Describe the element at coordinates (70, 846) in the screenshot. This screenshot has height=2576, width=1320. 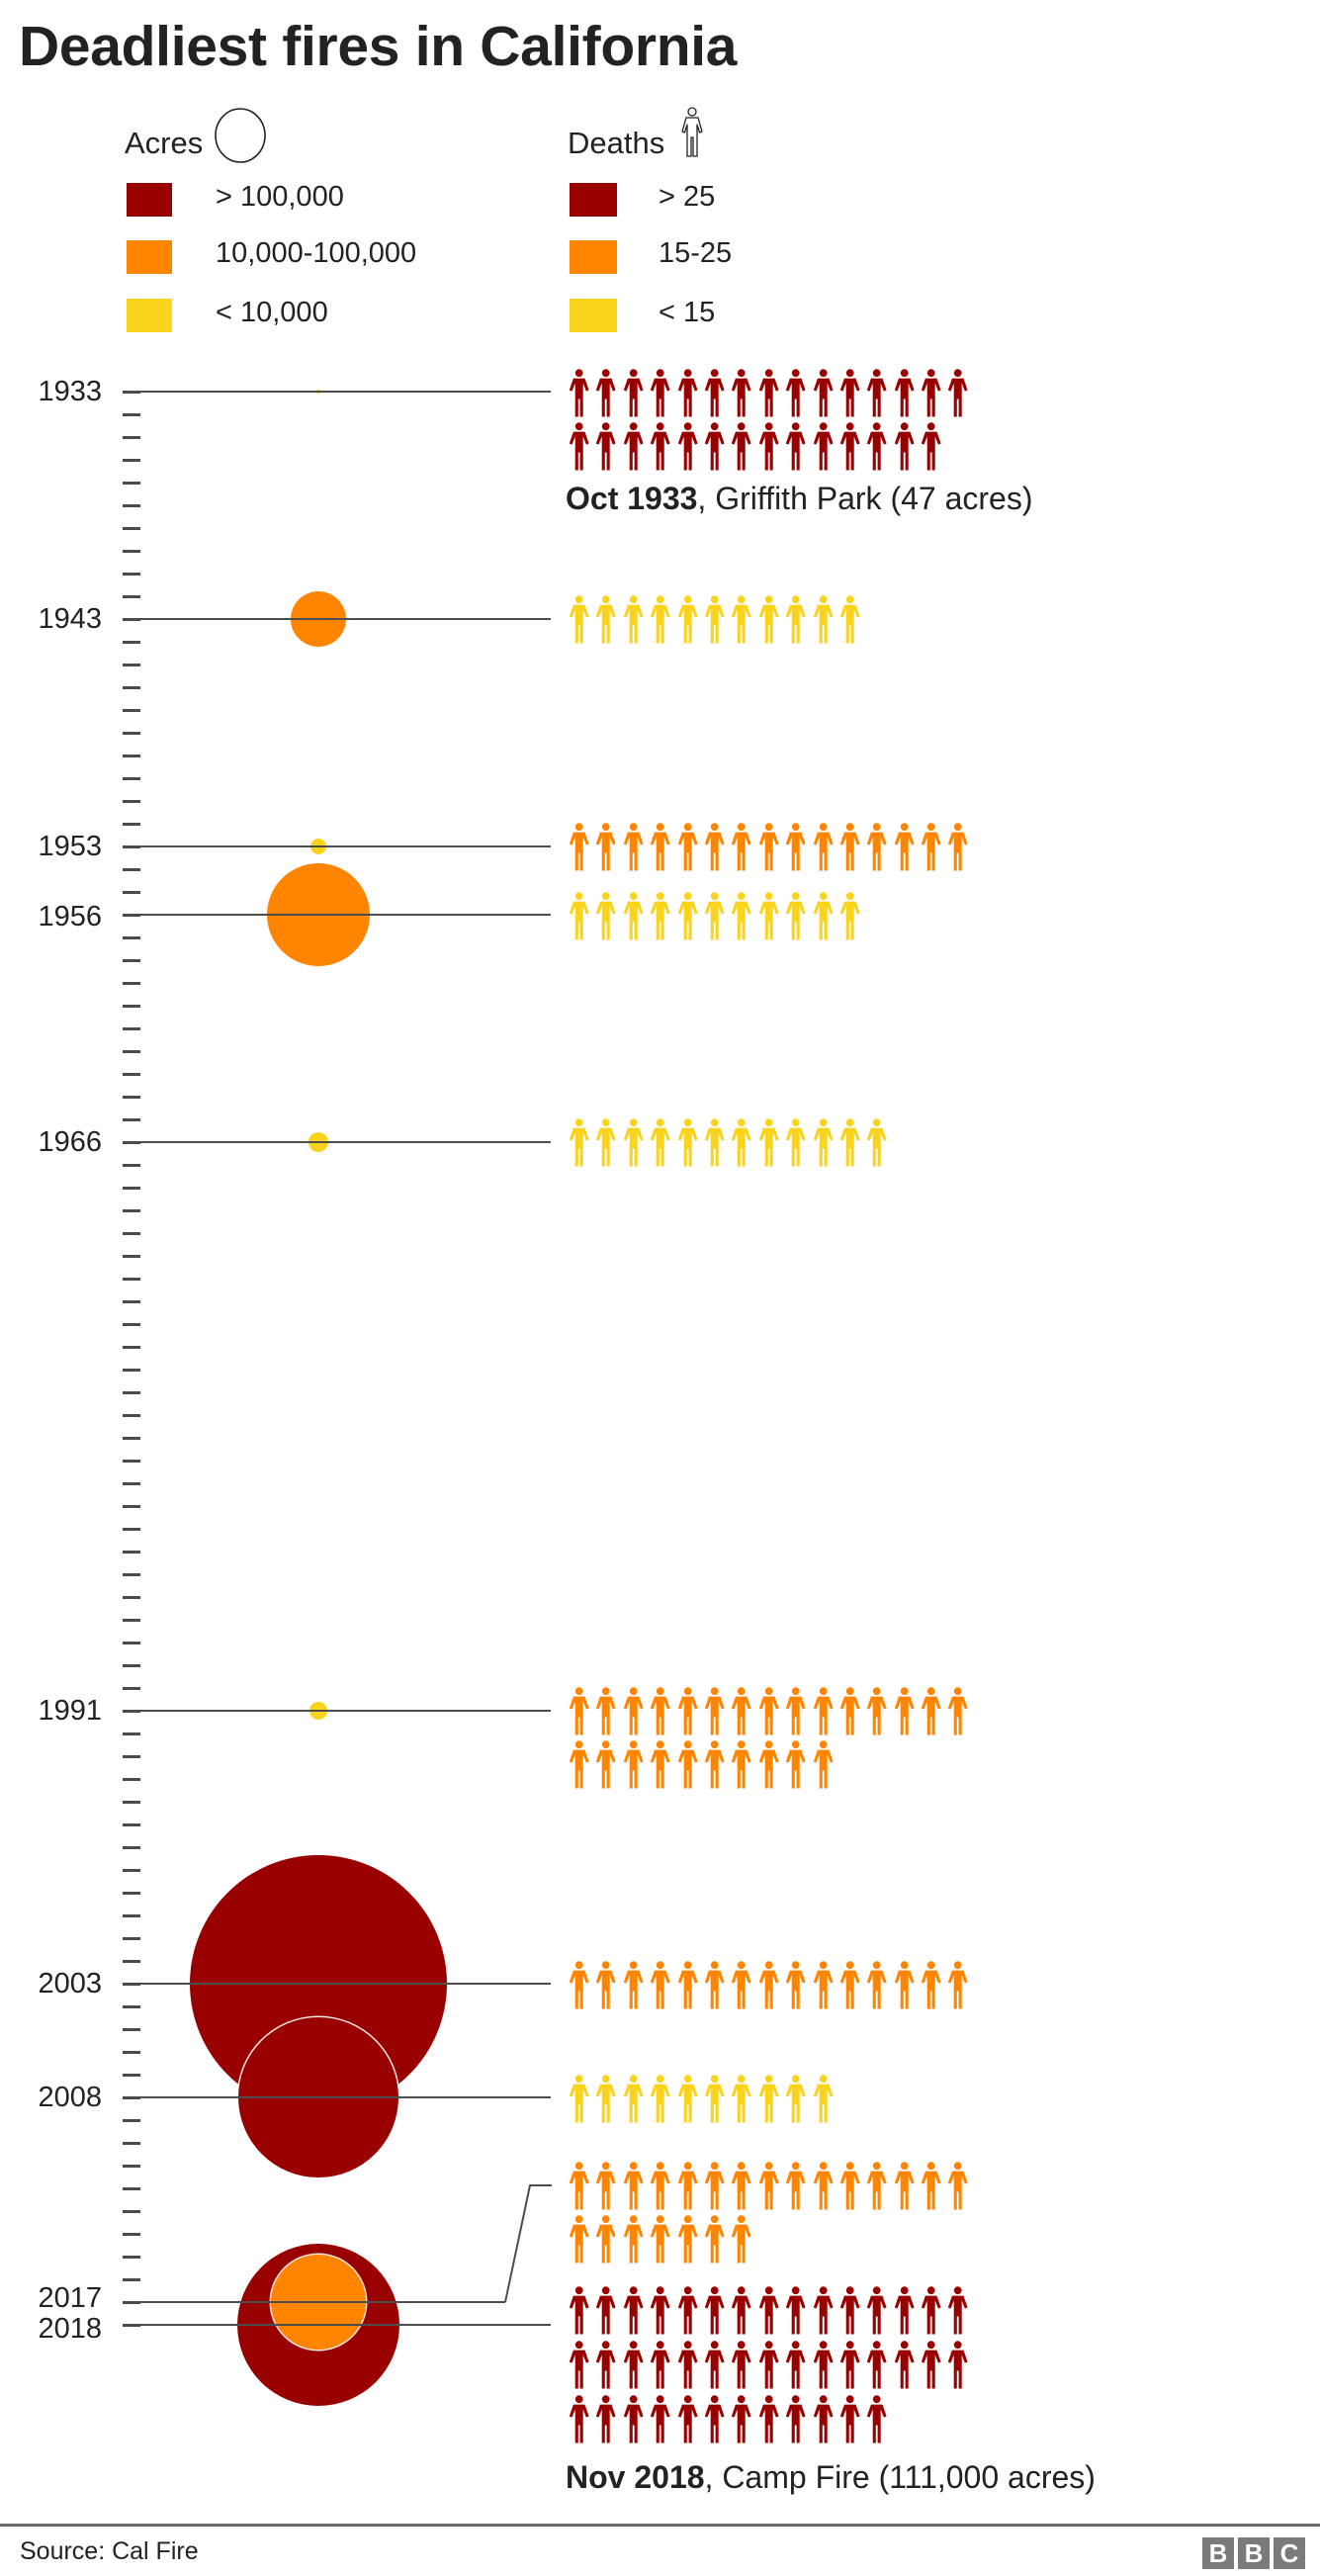
I see `year-label-1953: 1953` at that location.